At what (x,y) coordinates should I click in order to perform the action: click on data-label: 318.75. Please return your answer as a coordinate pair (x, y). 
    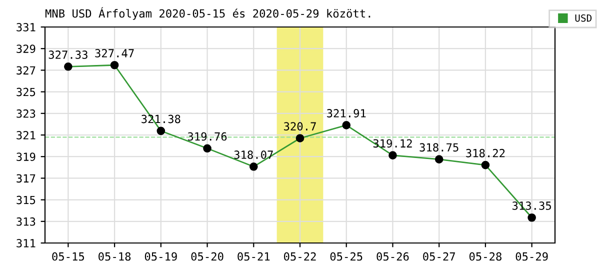
    Looking at the image, I should click on (439, 147).